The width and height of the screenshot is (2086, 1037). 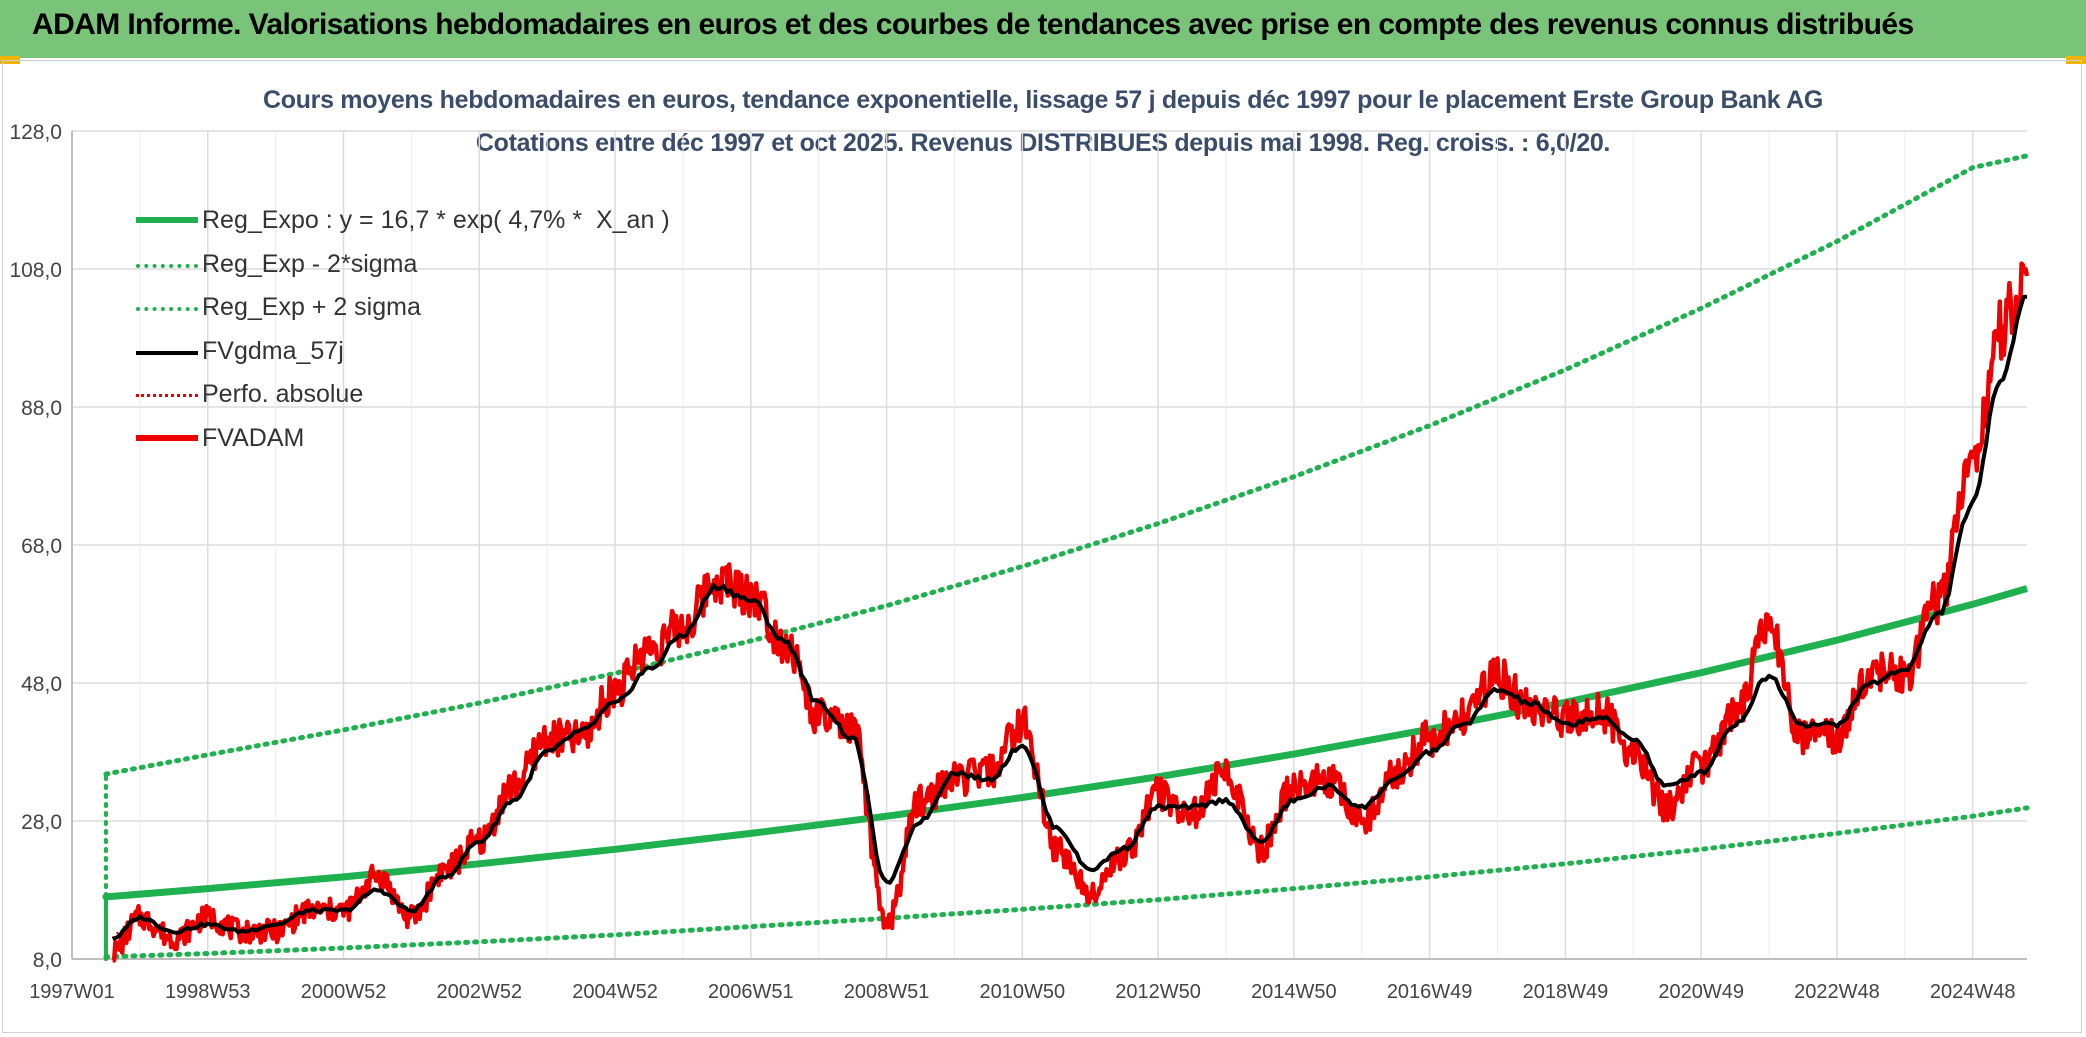 What do you see at coordinates (344, 992) in the screenshot?
I see `x-tick-label: 2000W52` at bounding box center [344, 992].